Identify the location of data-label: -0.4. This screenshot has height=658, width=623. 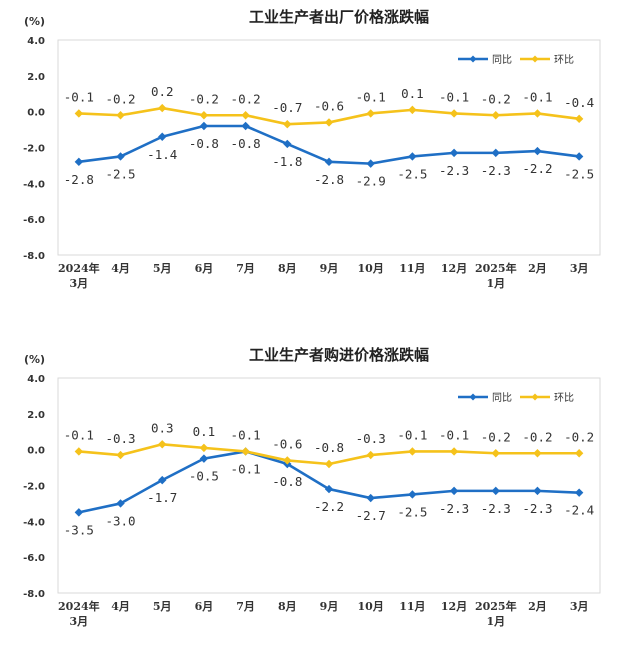
(579, 102).